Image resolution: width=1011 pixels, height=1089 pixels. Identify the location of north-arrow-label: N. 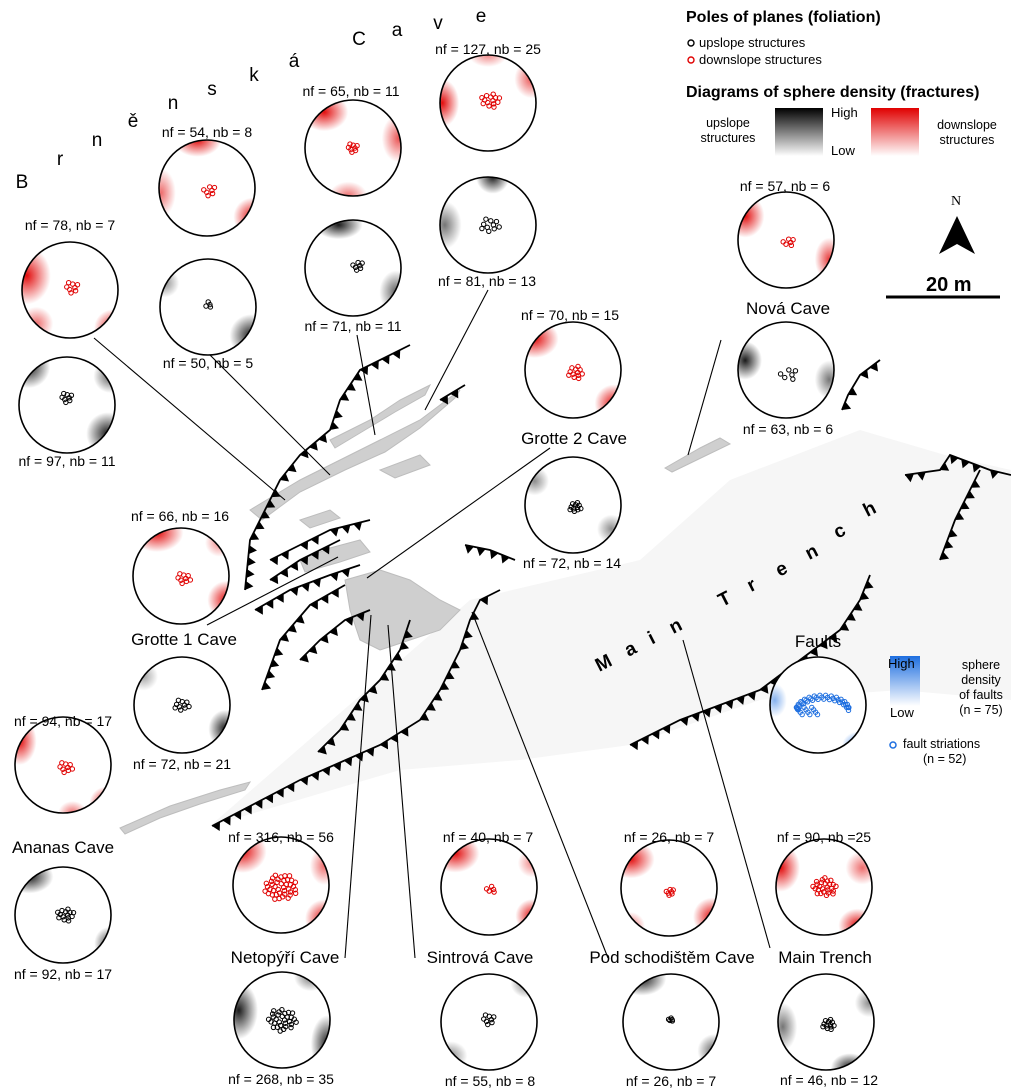
(956, 202).